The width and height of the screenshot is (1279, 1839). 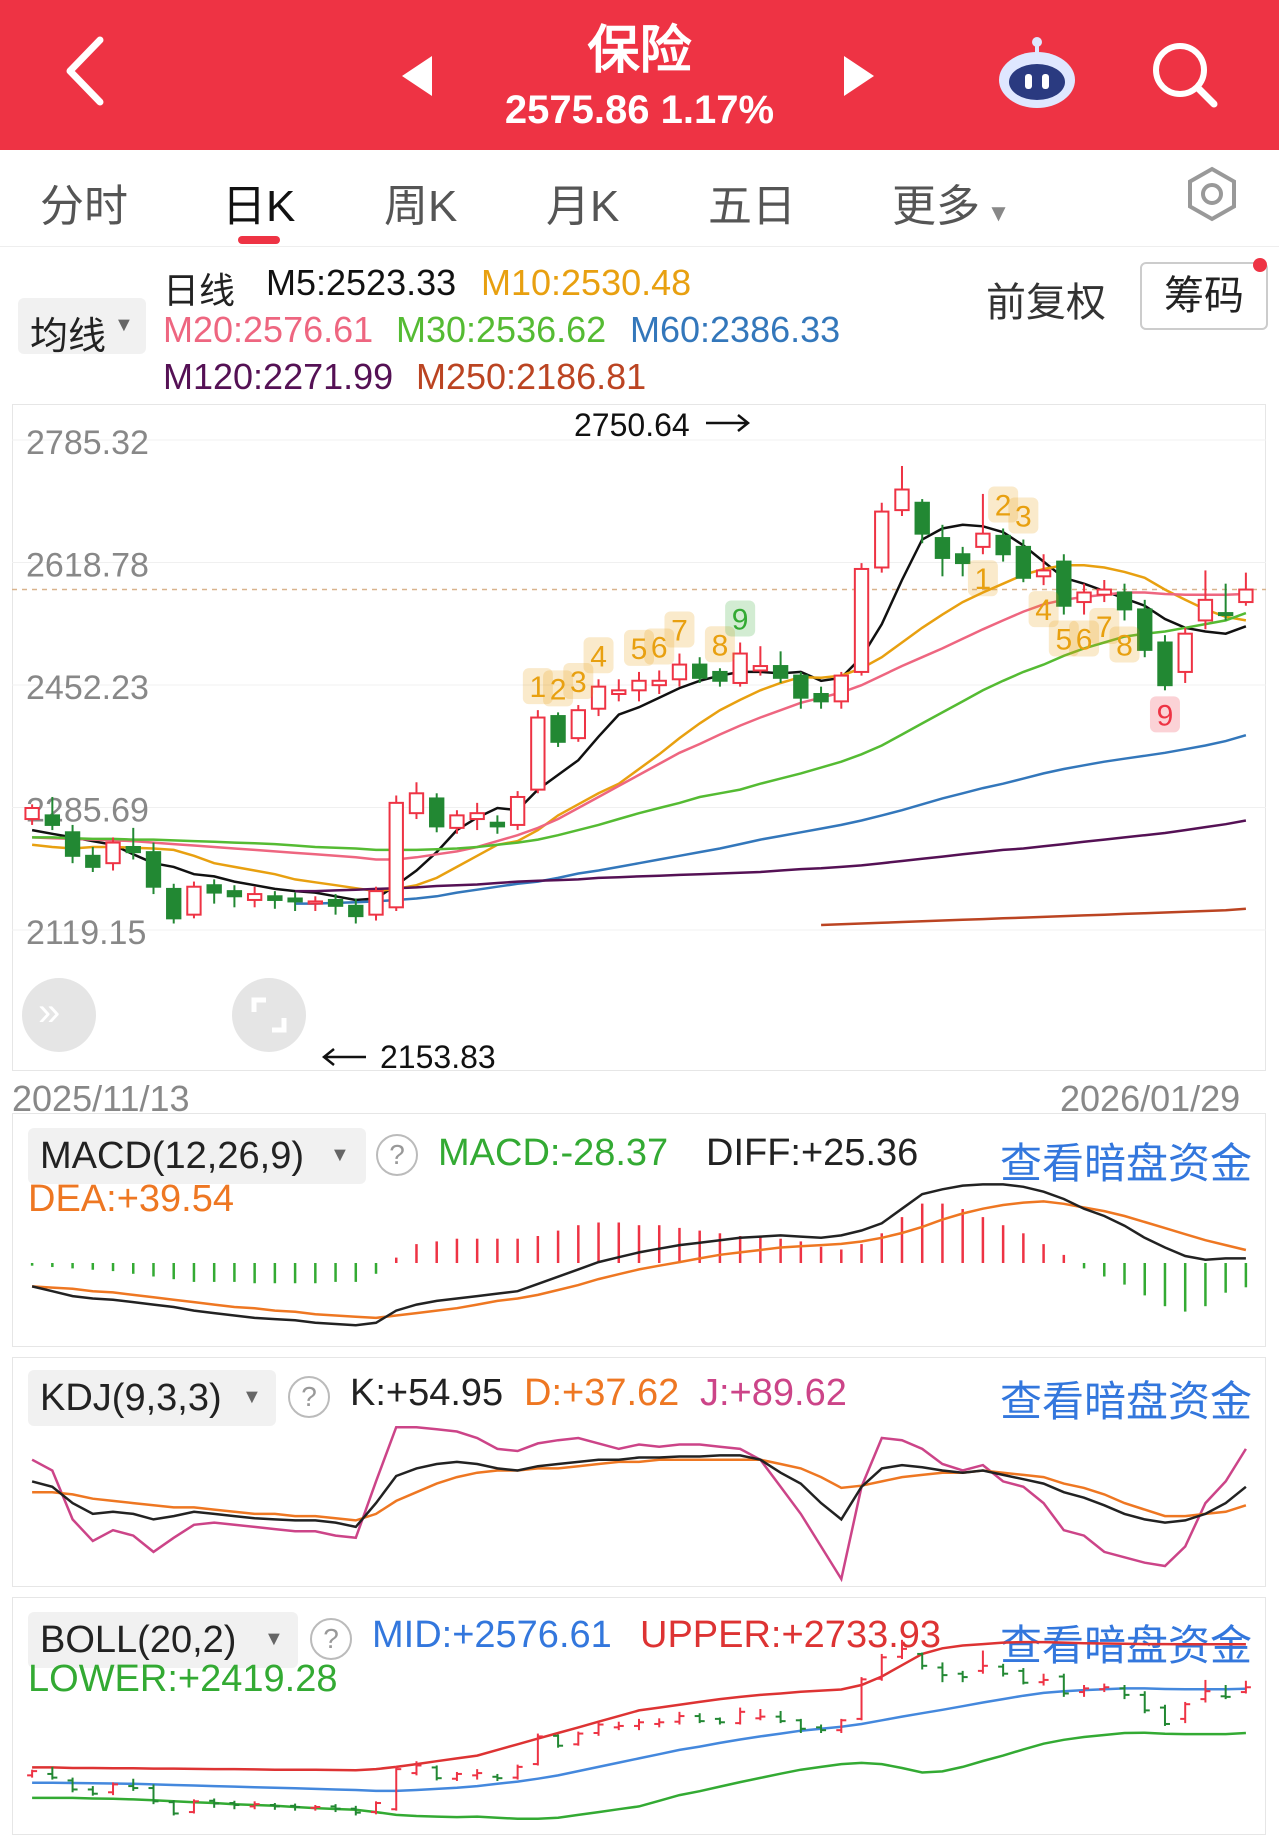 I want to click on prev-arrow-icon, so click(x=417, y=76).